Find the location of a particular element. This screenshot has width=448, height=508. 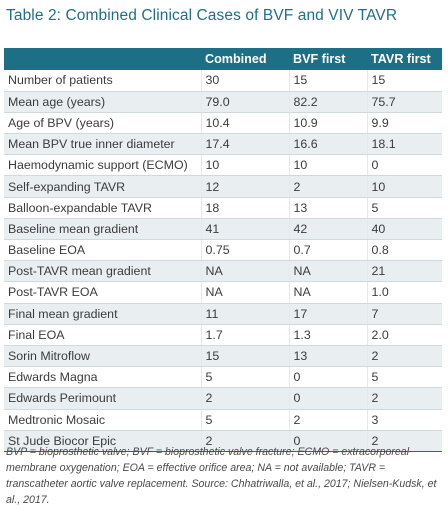

combined-value-cell: 0.75 is located at coordinates (244, 250).